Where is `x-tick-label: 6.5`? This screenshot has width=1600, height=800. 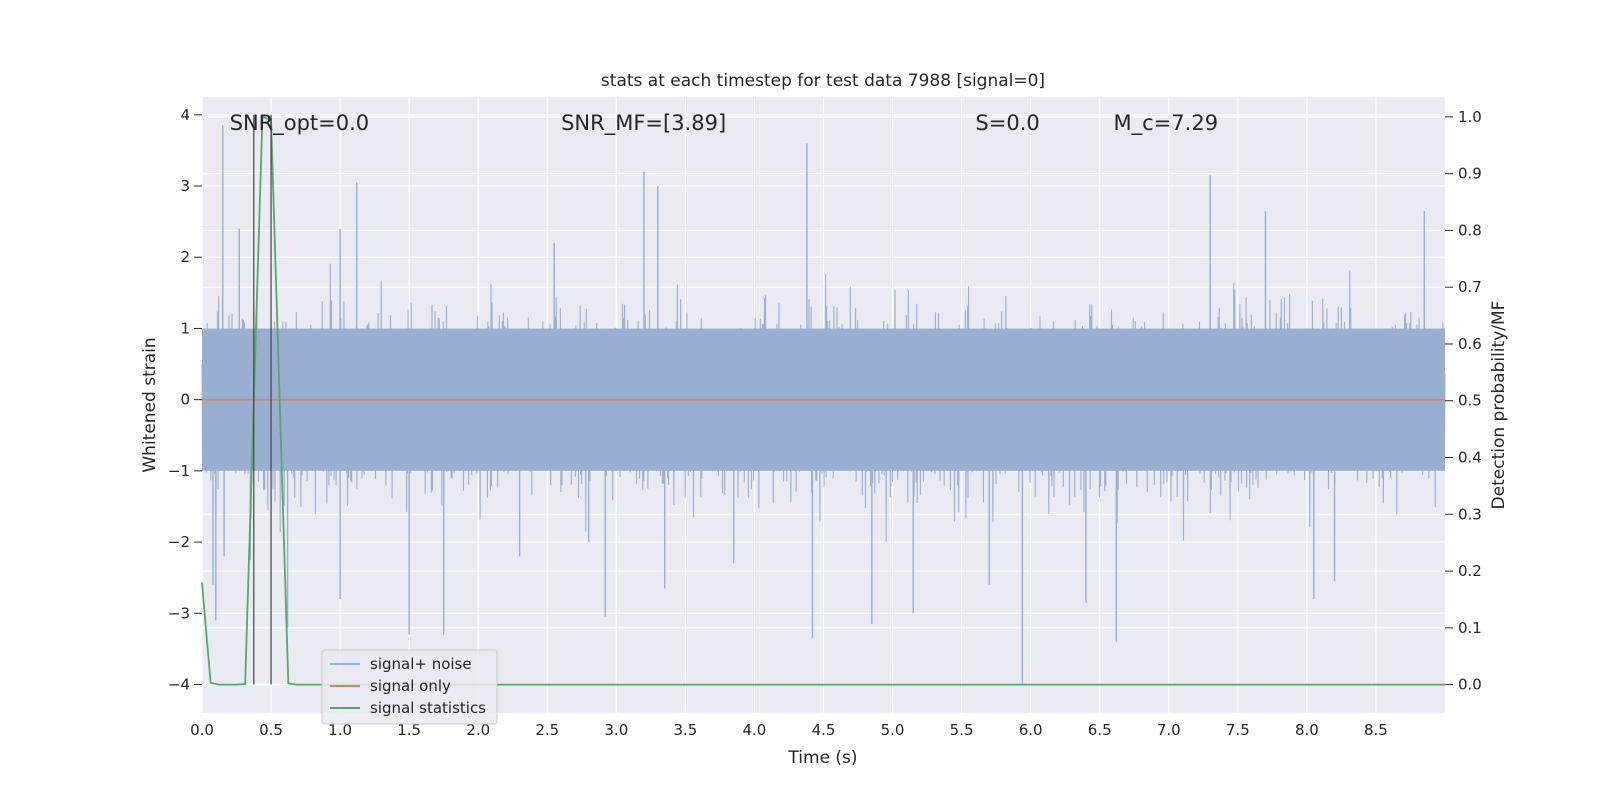
x-tick-label: 6.5 is located at coordinates (1100, 730).